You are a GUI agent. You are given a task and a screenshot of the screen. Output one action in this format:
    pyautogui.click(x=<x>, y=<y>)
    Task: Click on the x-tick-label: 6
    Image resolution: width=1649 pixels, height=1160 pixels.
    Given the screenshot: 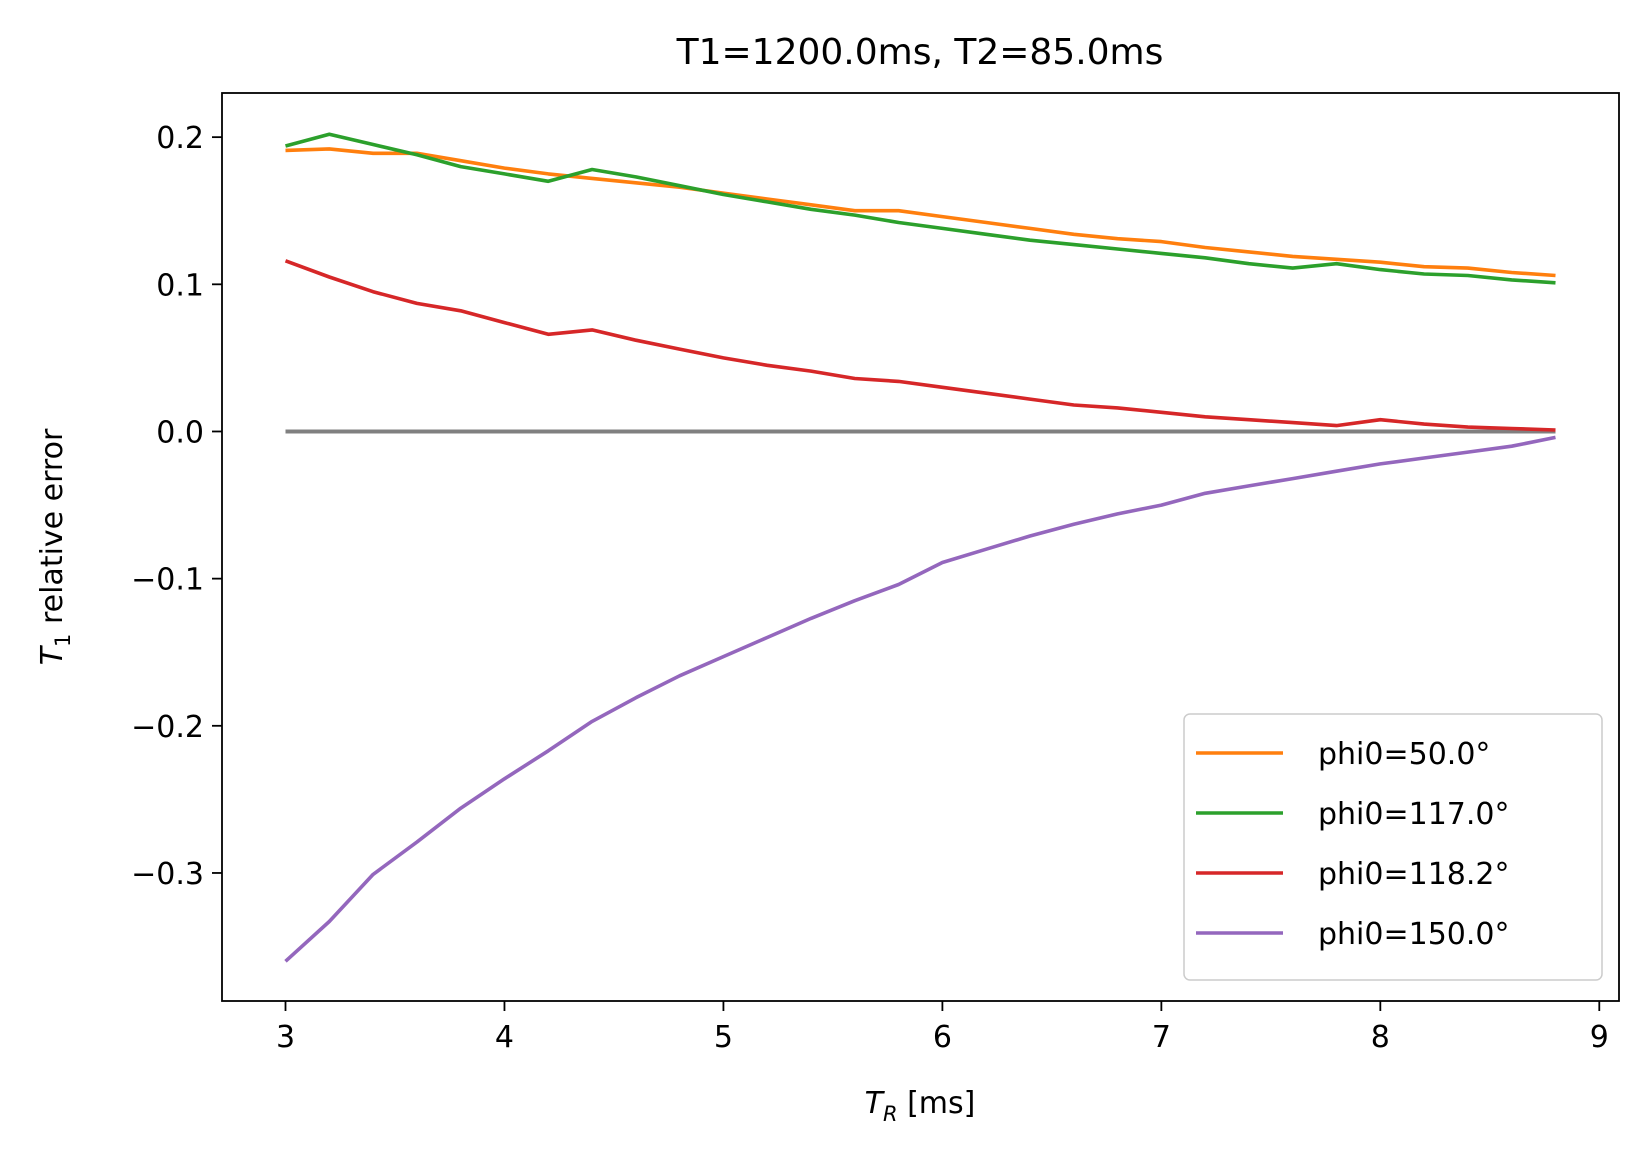 What is the action you would take?
    pyautogui.click(x=942, y=1037)
    